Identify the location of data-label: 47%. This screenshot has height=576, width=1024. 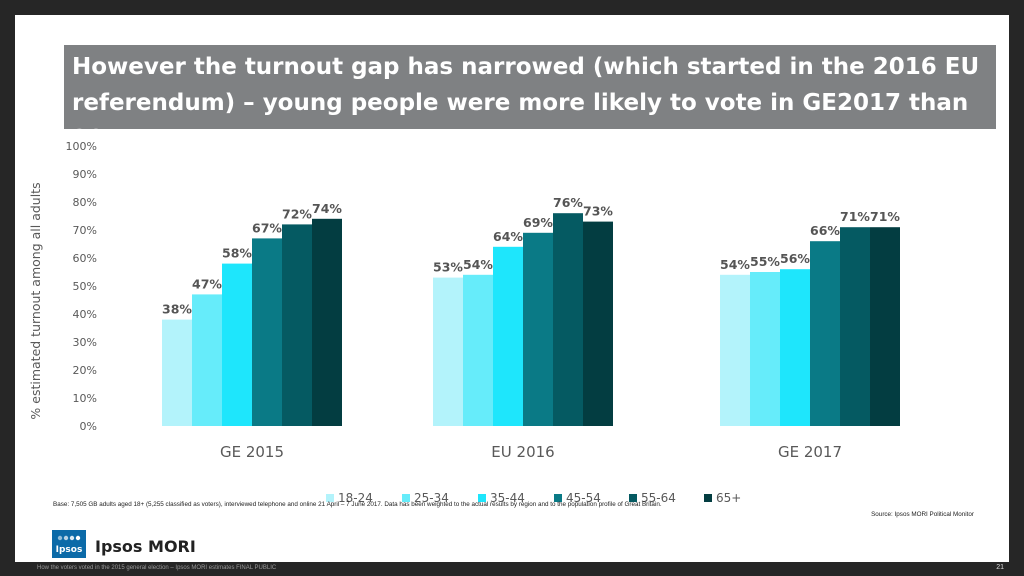
(207, 283).